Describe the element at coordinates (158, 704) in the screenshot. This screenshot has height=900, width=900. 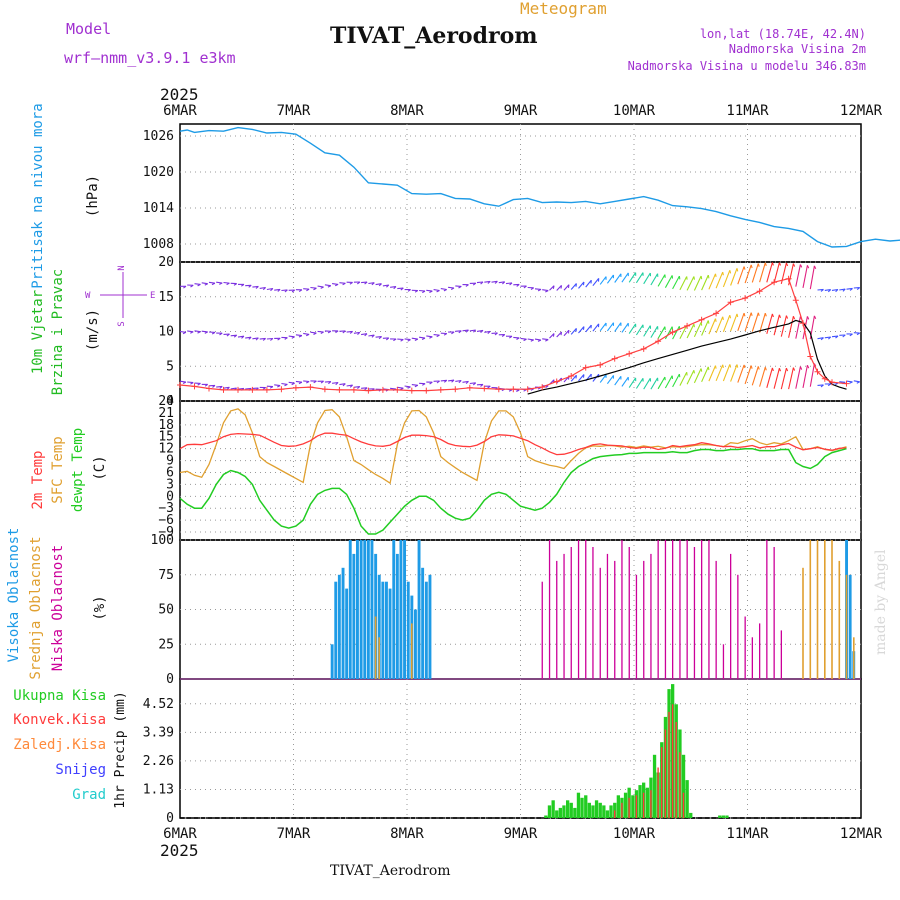
I see `y-tick-precip: 4.52` at that location.